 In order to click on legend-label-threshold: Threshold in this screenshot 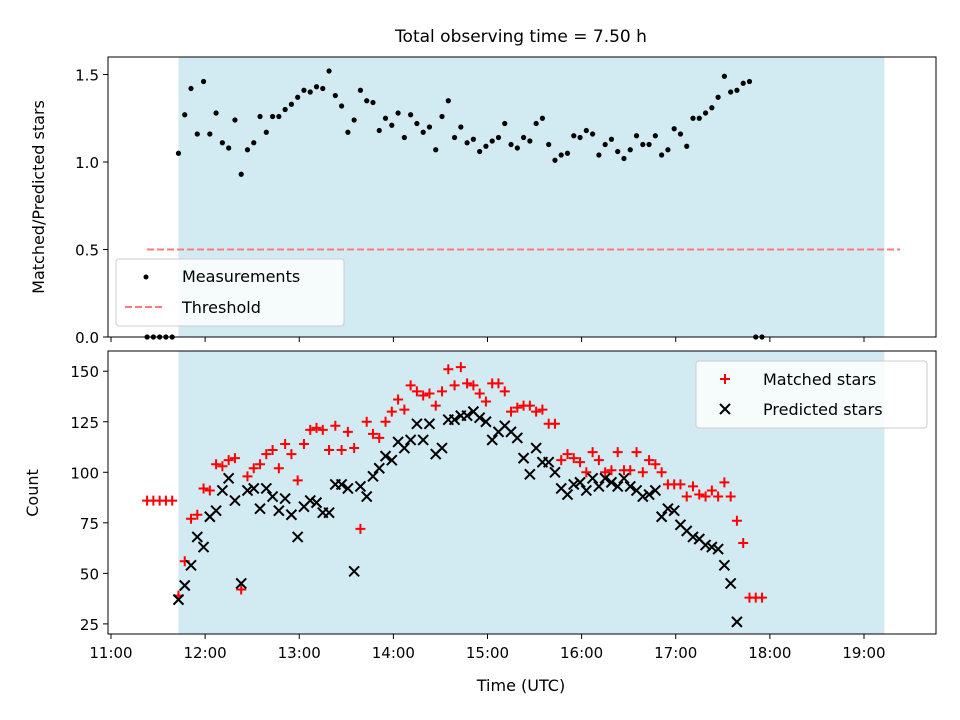, I will do `click(221, 307)`.